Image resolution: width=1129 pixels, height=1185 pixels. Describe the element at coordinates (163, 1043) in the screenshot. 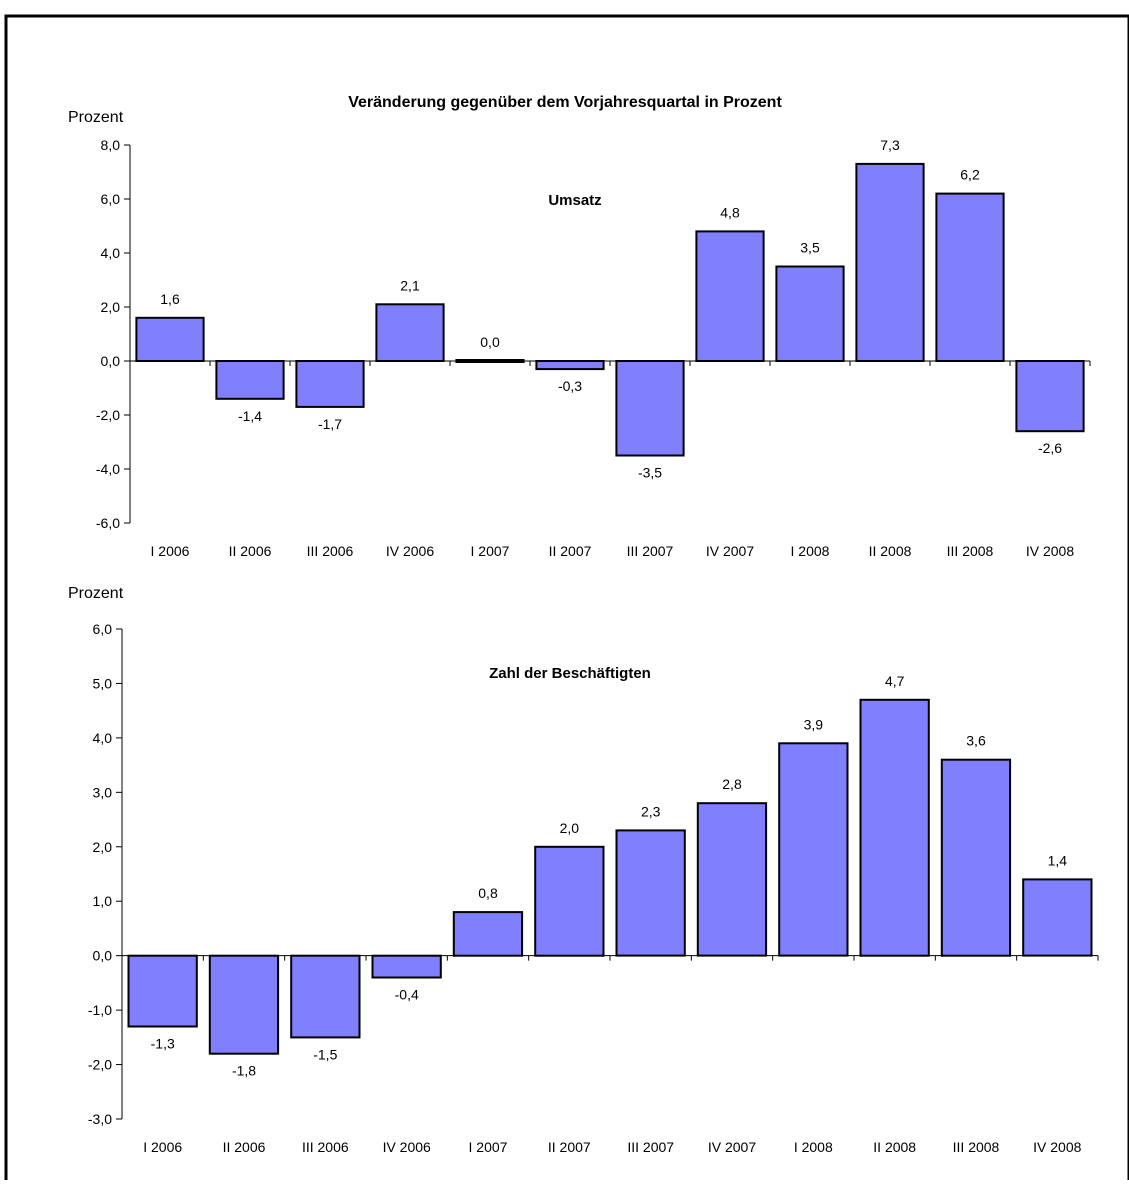

I see `data-label: -1,3` at that location.